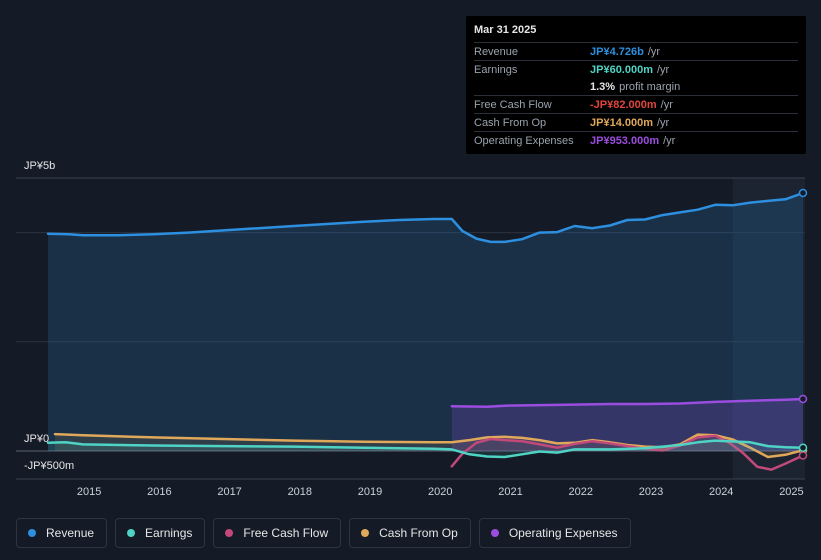  I want to click on earnings-line, so click(425, 449).